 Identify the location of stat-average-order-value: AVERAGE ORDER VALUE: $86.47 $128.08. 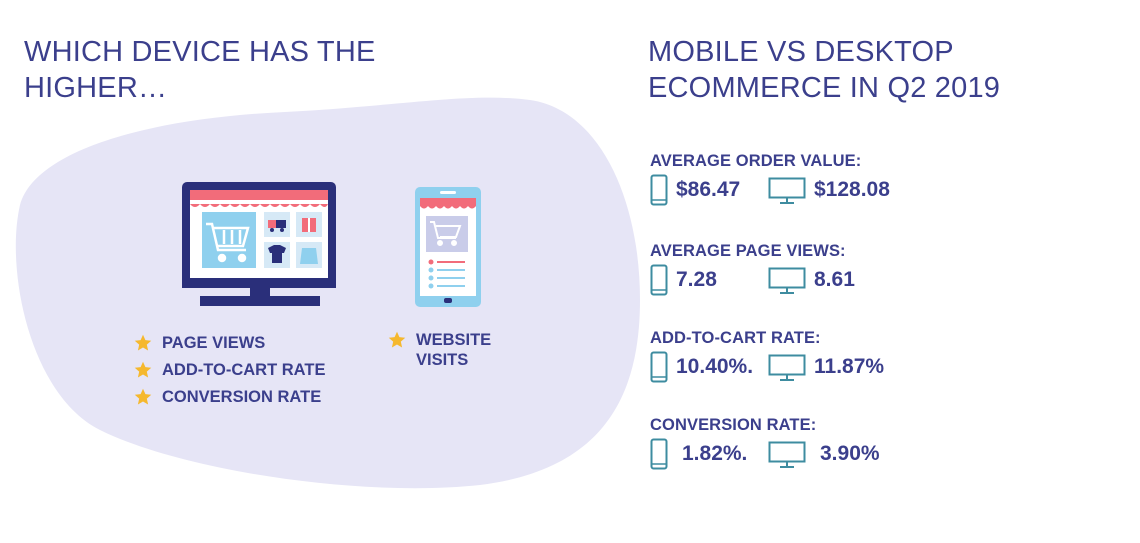
(770, 179).